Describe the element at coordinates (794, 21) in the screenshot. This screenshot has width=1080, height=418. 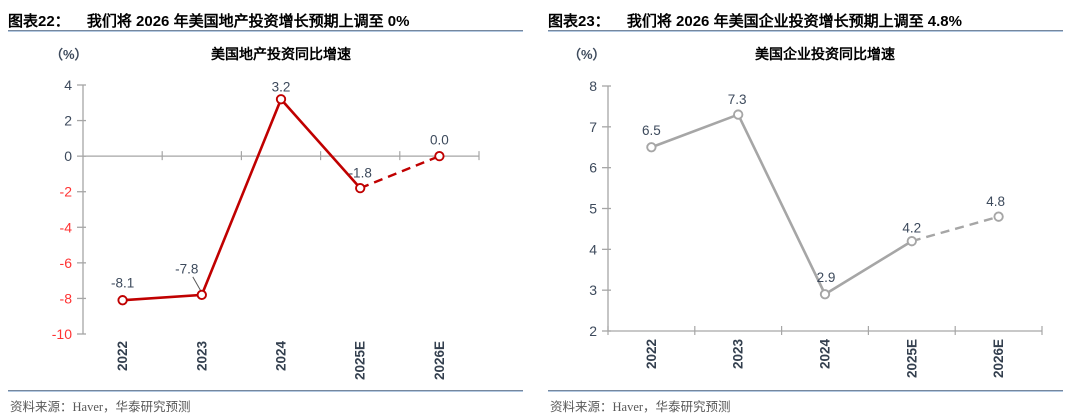
I see `figure-headline: 我们将 2026 年美国企业投资增长预期上调至 4.8%` at that location.